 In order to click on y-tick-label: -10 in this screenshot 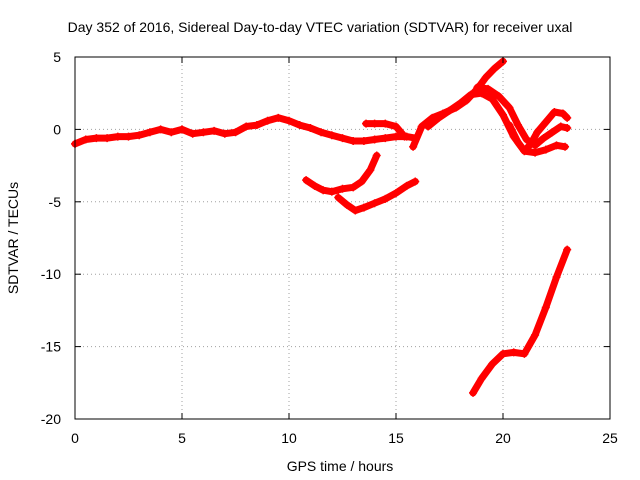, I will do `click(51, 274)`.